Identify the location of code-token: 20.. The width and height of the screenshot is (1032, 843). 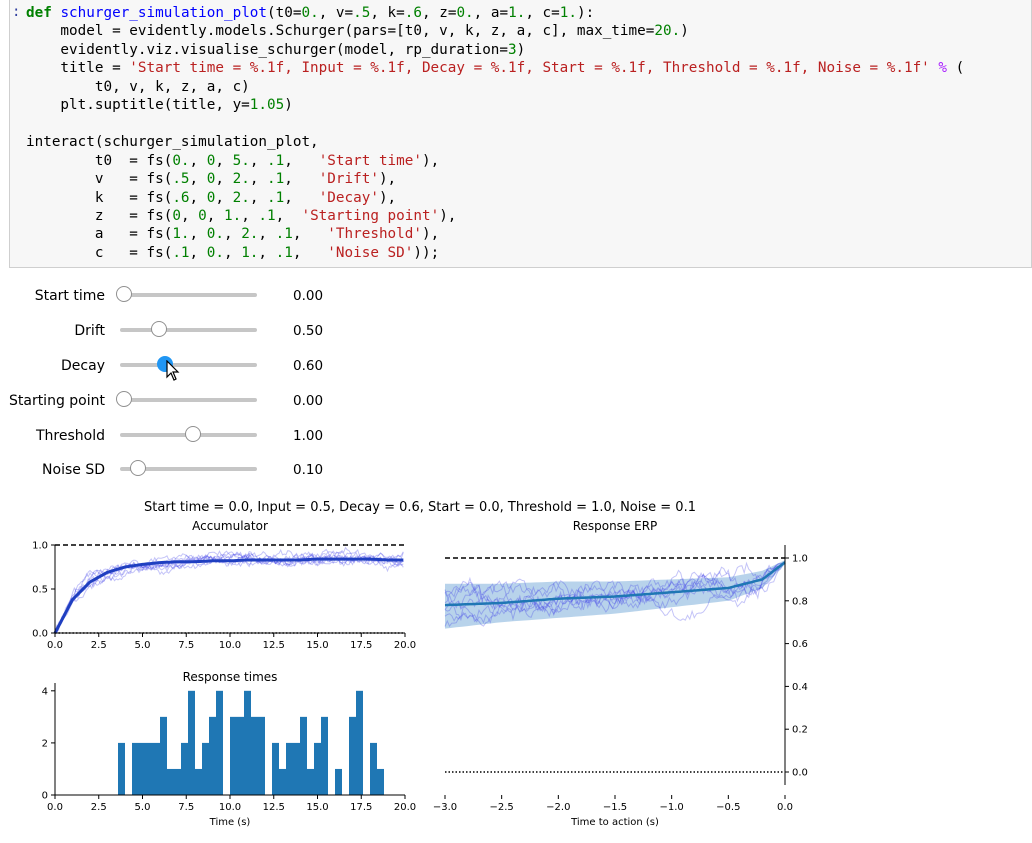
(667, 31).